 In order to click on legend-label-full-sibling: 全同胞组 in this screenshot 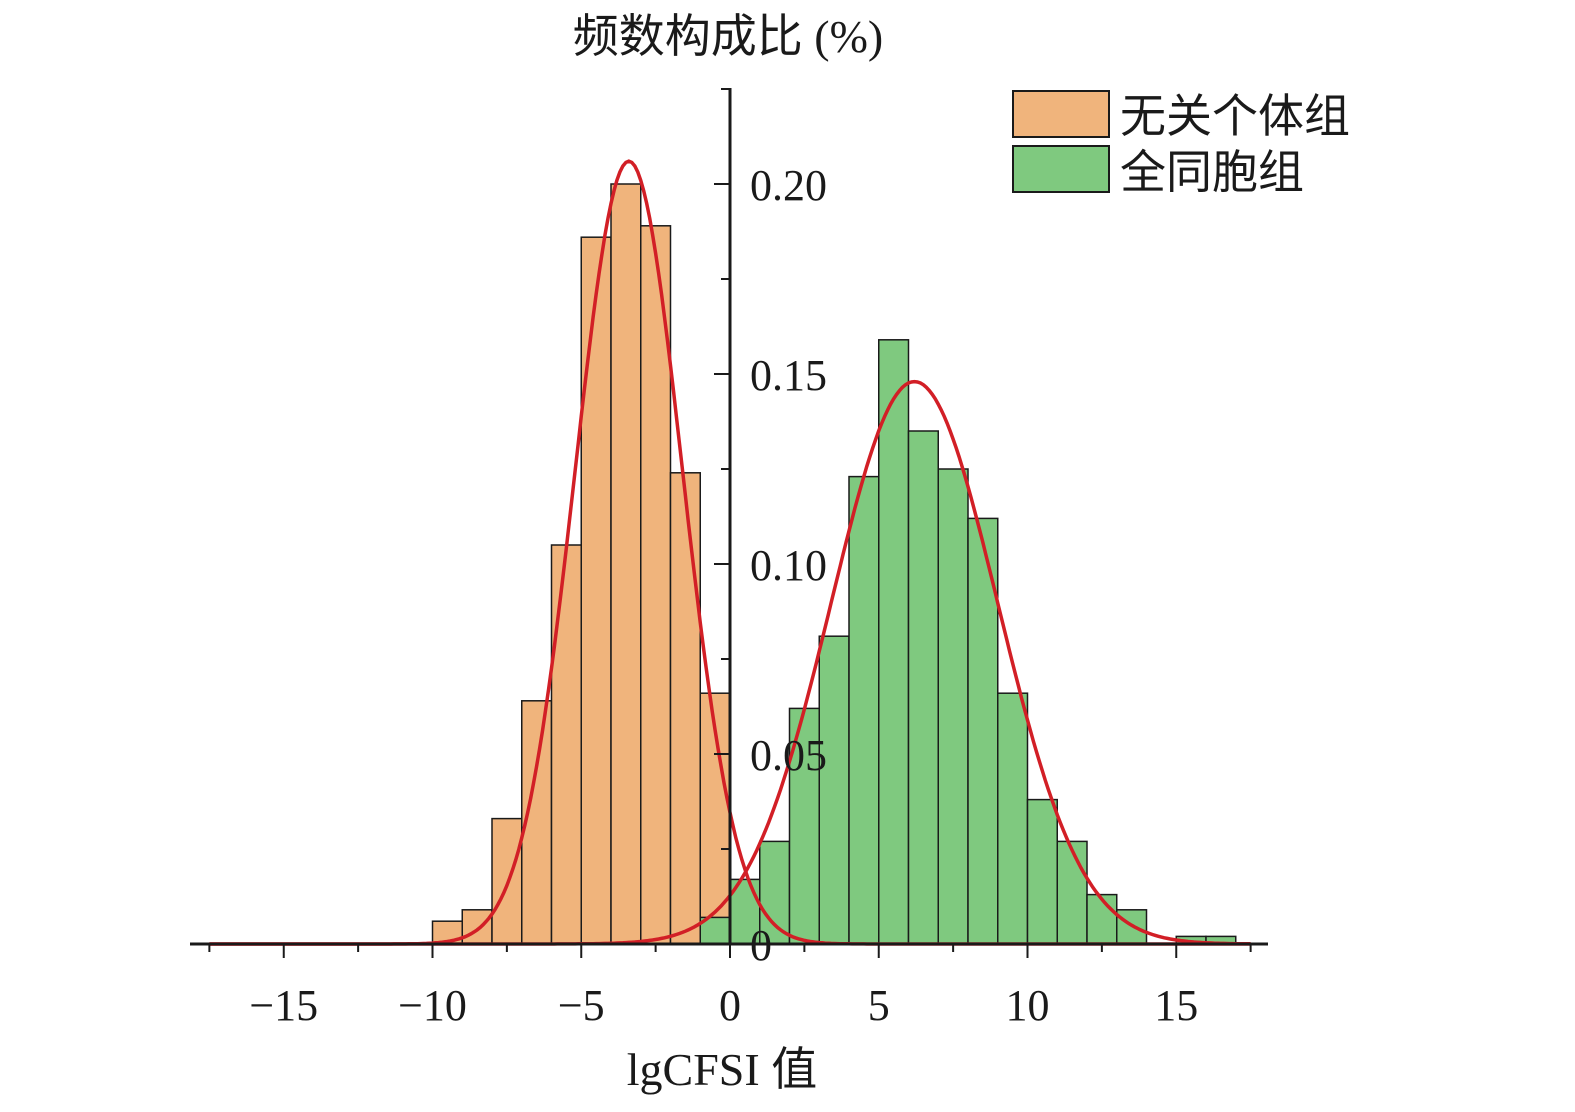, I will do `click(1212, 172)`.